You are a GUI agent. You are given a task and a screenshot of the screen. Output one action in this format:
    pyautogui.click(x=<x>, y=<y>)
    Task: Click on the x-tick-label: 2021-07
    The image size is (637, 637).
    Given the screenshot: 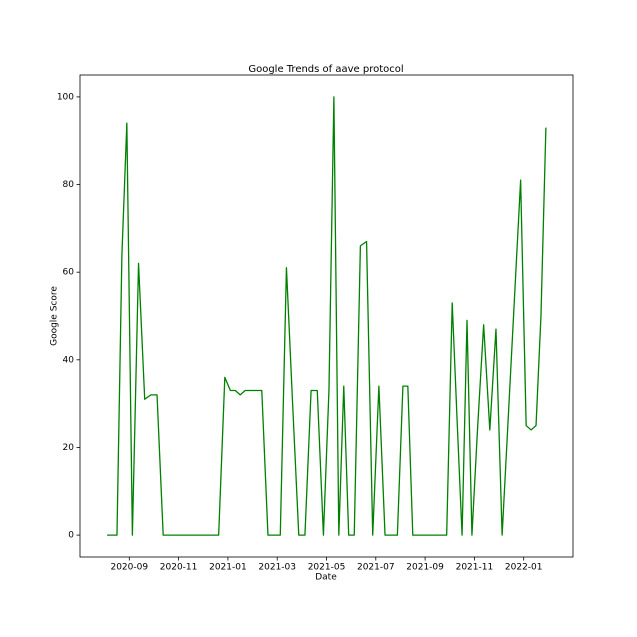 What is the action you would take?
    pyautogui.click(x=376, y=568)
    